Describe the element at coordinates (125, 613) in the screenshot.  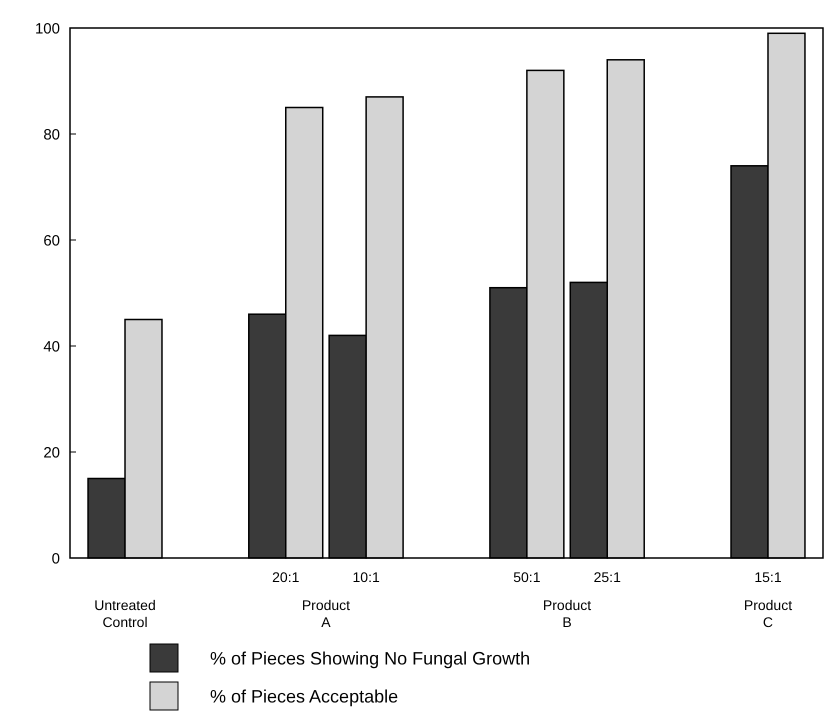
I see `text: Untreated Control` at that location.